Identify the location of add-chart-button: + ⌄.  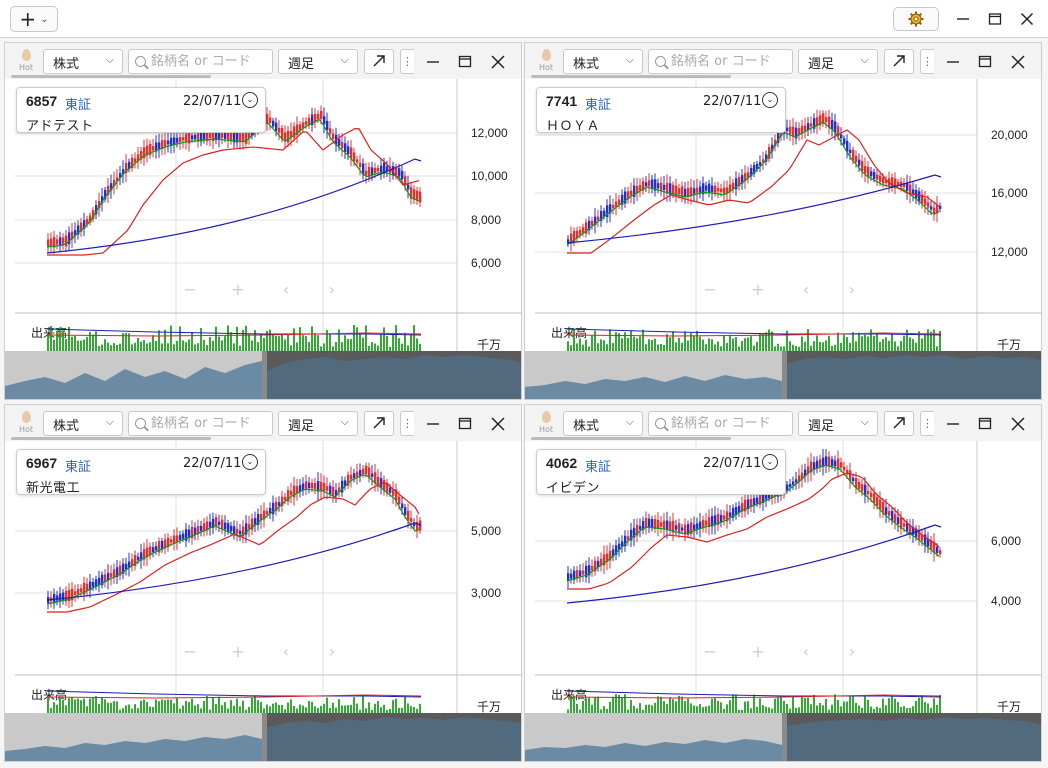
(34, 19).